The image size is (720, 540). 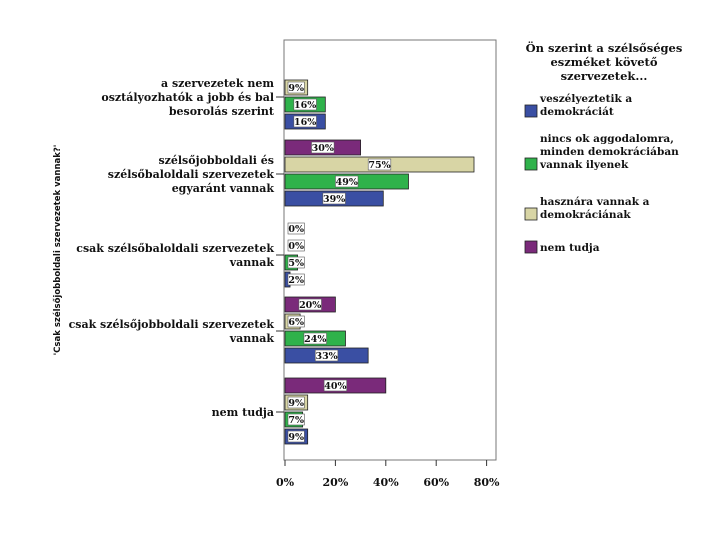 I want to click on x-tick-label: 40%, so click(x=386, y=482).